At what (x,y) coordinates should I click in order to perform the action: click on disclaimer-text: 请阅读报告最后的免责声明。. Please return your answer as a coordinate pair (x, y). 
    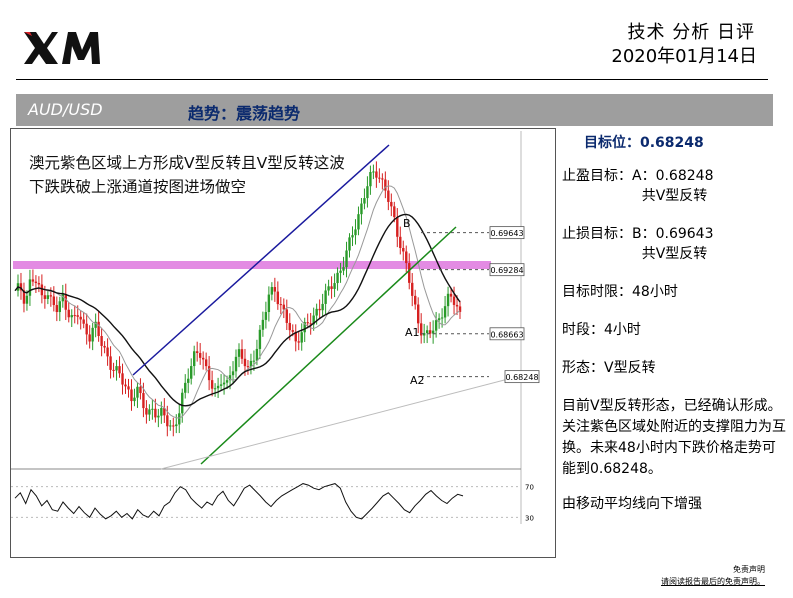
    Looking at the image, I should click on (713, 581).